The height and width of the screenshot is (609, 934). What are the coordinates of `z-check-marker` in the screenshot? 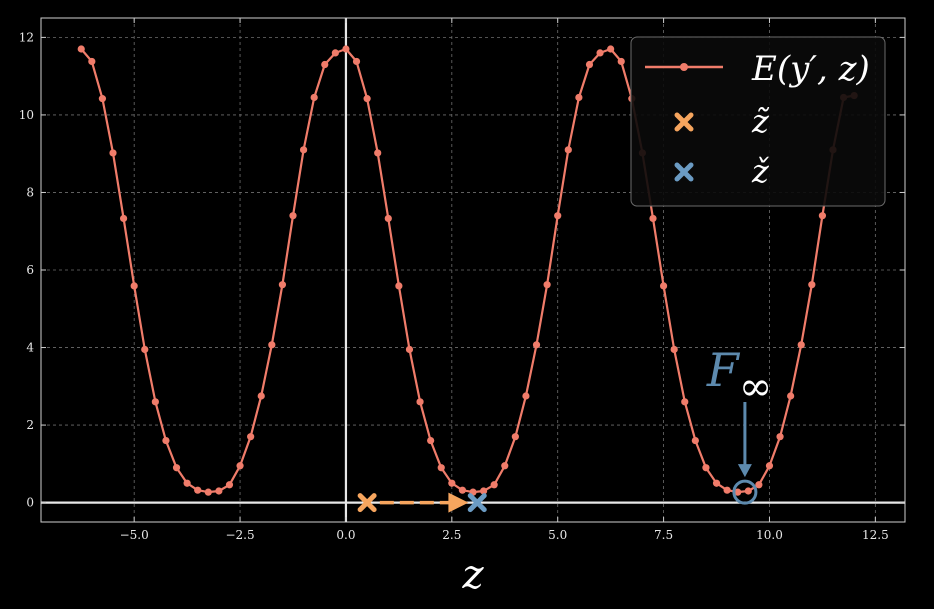 It's located at (477, 503).